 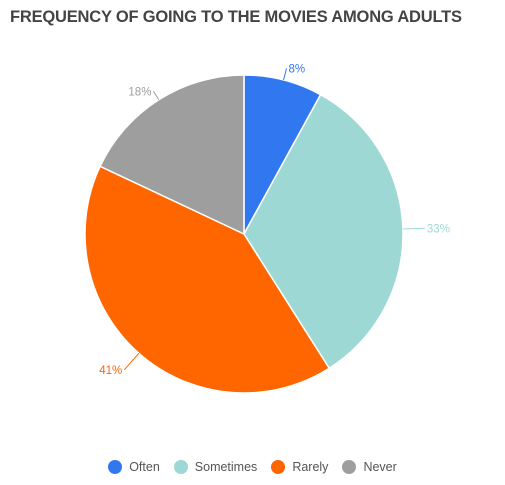 I want to click on leader-line-rarely, so click(x=131, y=361).